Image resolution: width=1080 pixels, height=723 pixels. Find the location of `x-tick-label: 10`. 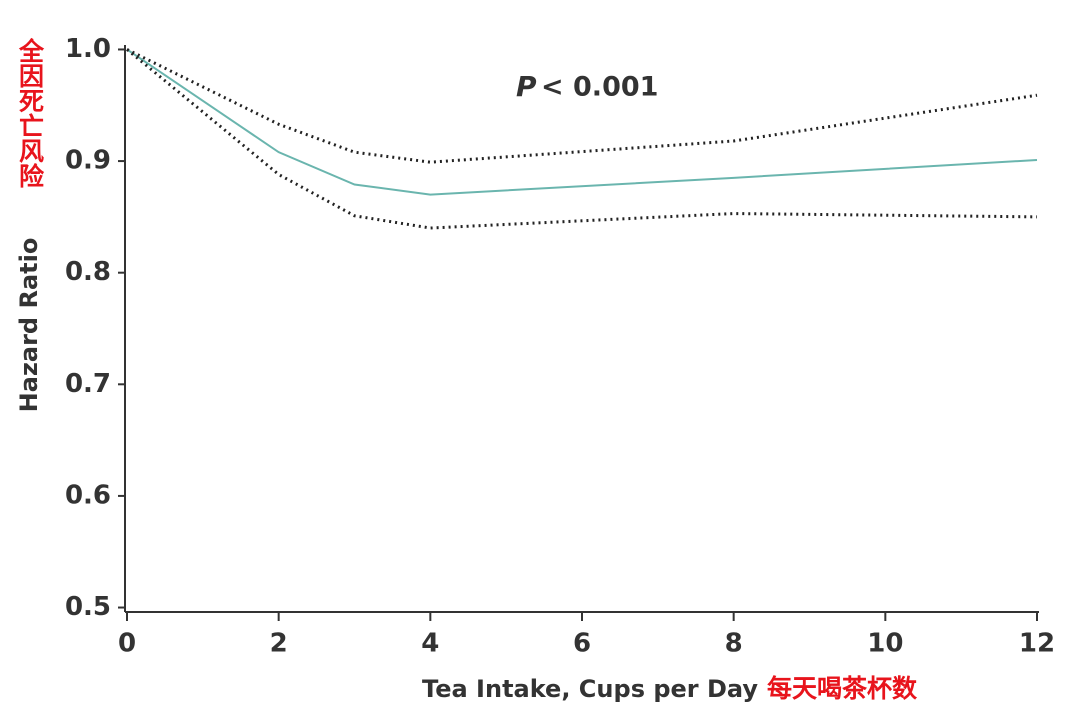

x-tick-label: 10 is located at coordinates (885, 644).